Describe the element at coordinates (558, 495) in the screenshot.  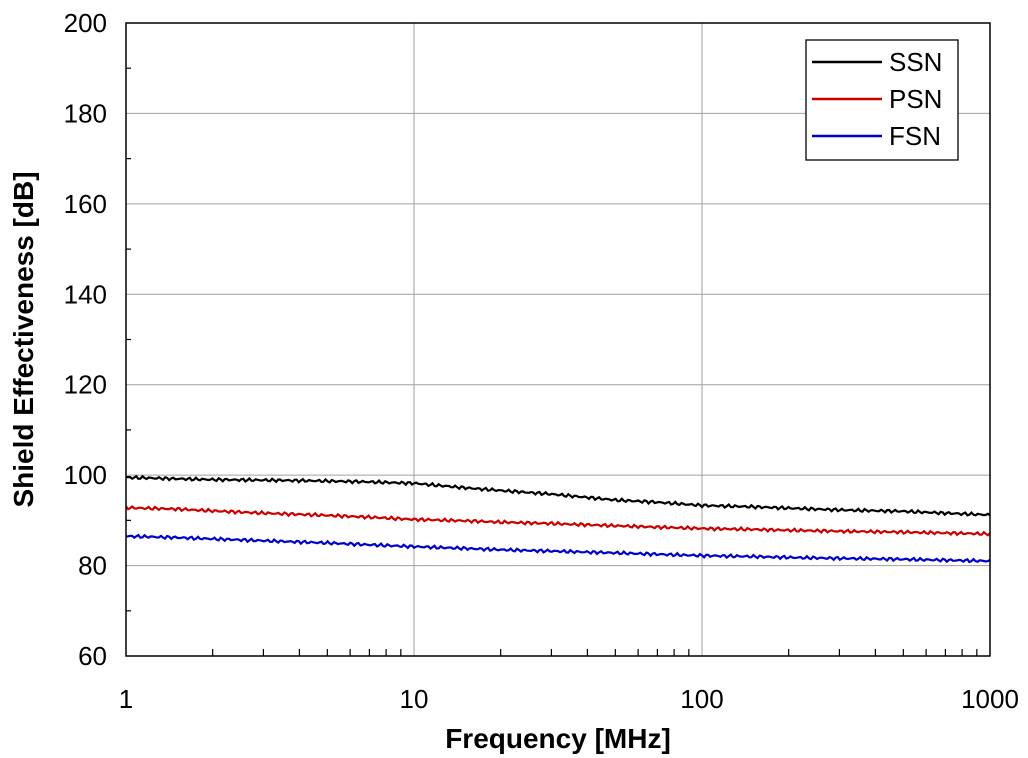
I see `series-line-ssn` at that location.